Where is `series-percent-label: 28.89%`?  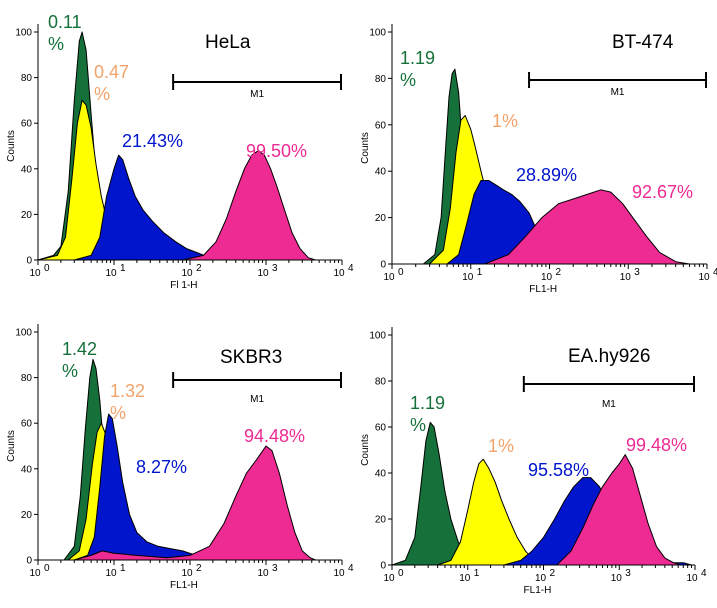 series-percent-label: 28.89% is located at coordinates (546, 175).